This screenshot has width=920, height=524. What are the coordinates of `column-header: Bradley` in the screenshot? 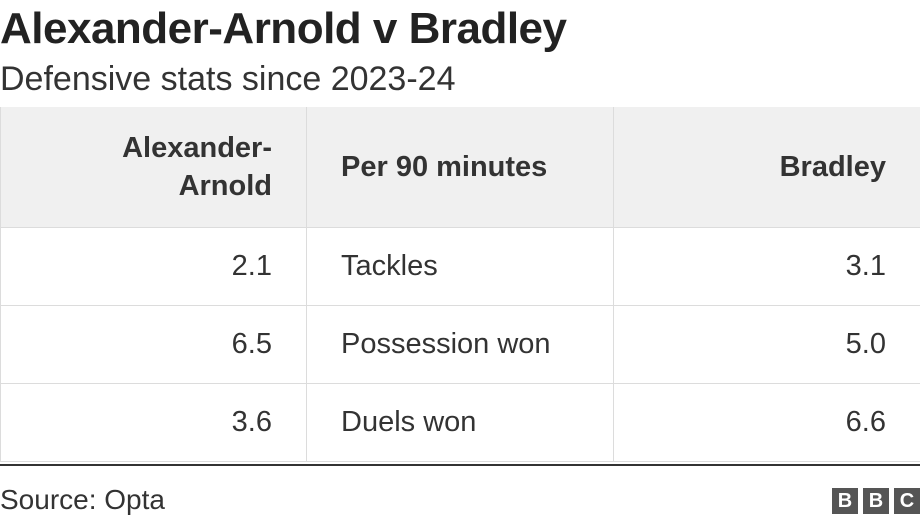 It's located at (766, 167).